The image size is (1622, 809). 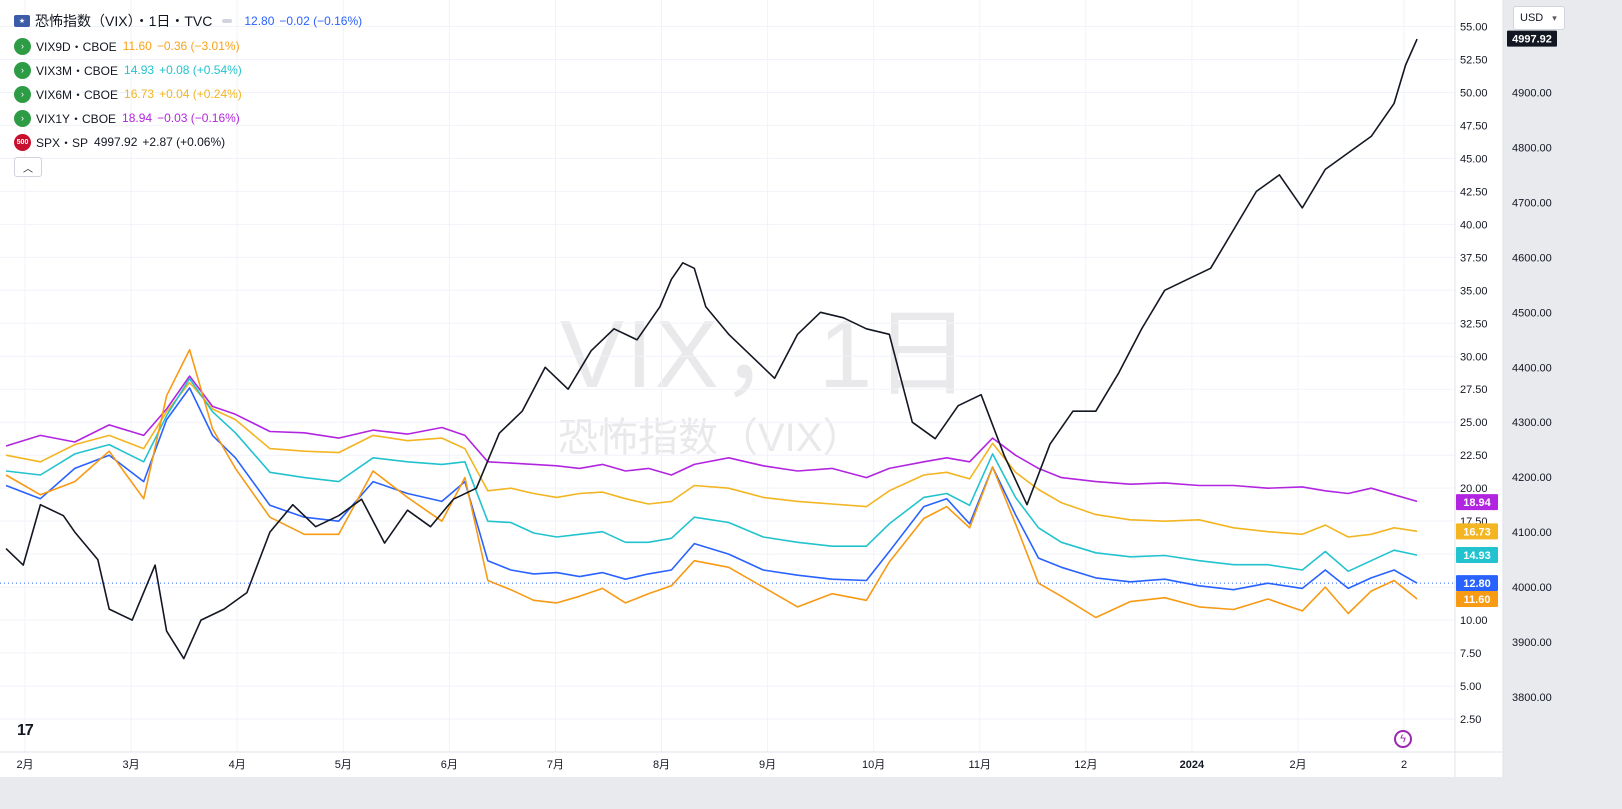 I want to click on last-value-label-vix3m: 14.93, so click(x=1477, y=556).